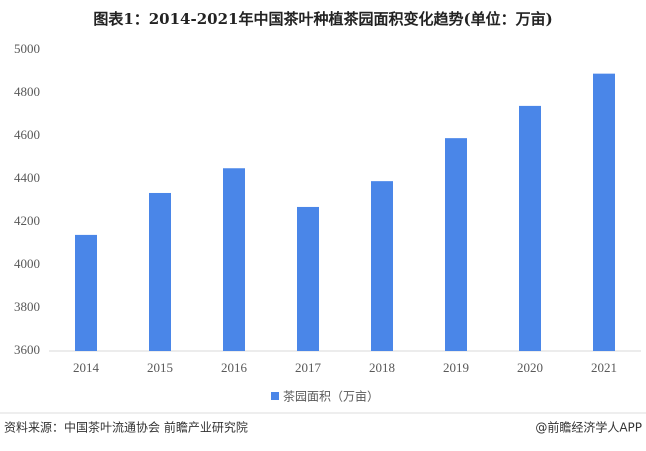  What do you see at coordinates (27, 220) in the screenshot?
I see `y-tick-label: 4200` at bounding box center [27, 220].